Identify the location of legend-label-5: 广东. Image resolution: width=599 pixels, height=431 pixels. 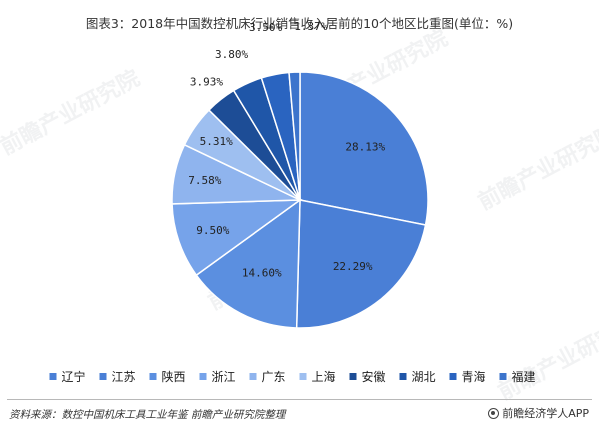
(274, 377).